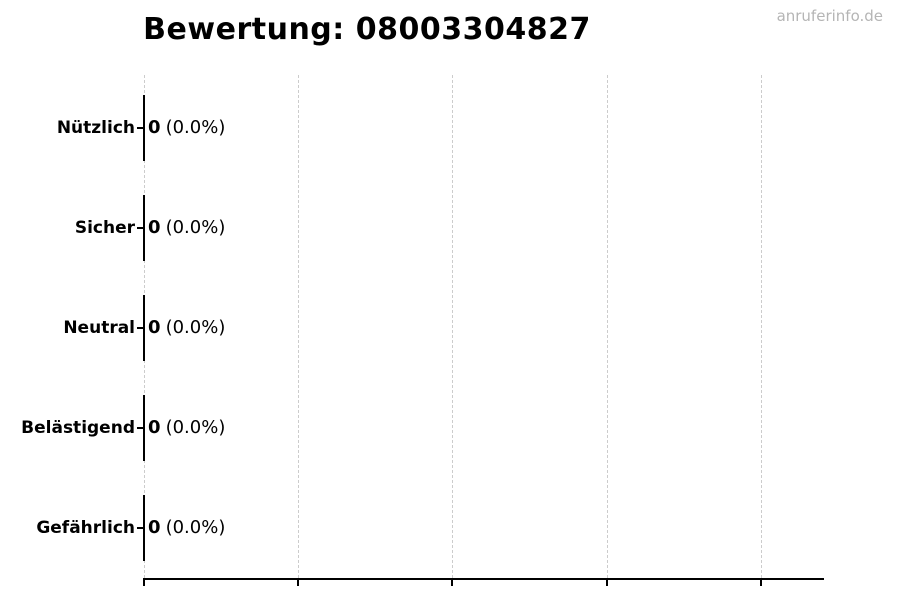 This screenshot has width=900, height=600. What do you see at coordinates (450, 228) in the screenshot?
I see `bar-row: Sicher 0 (0.0%)` at bounding box center [450, 228].